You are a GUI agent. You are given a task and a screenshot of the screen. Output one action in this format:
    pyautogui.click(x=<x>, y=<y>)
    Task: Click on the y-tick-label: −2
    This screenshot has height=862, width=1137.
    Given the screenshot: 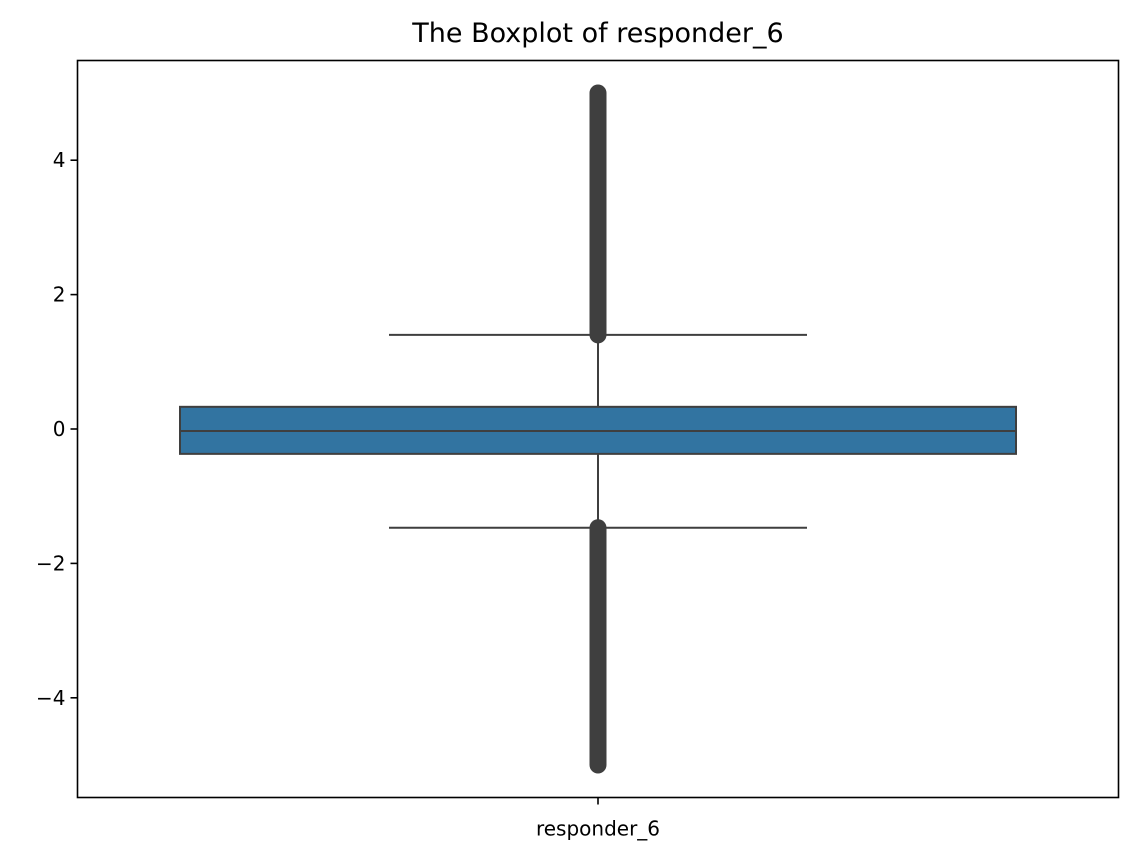 What is the action you would take?
    pyautogui.click(x=50, y=563)
    